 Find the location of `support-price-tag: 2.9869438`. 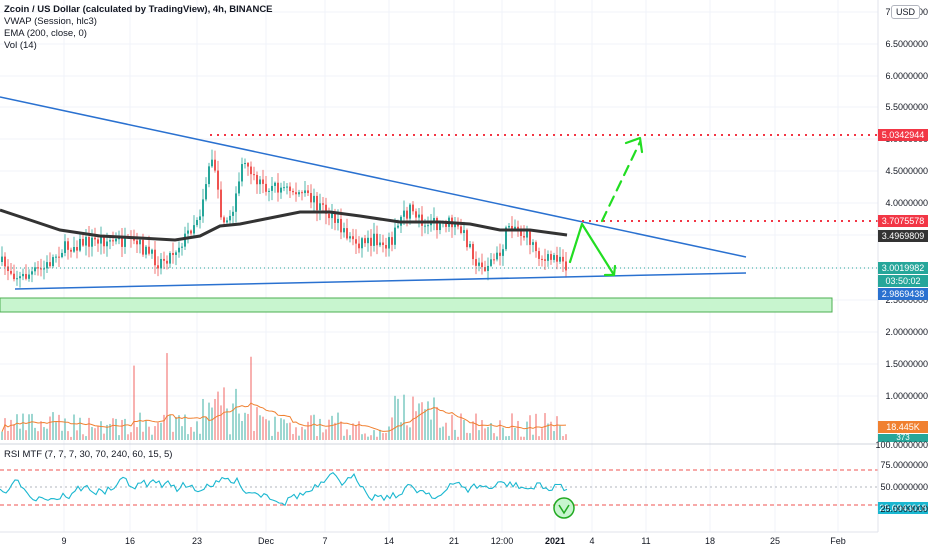

support-price-tag: 2.9869438 is located at coordinates (903, 294).